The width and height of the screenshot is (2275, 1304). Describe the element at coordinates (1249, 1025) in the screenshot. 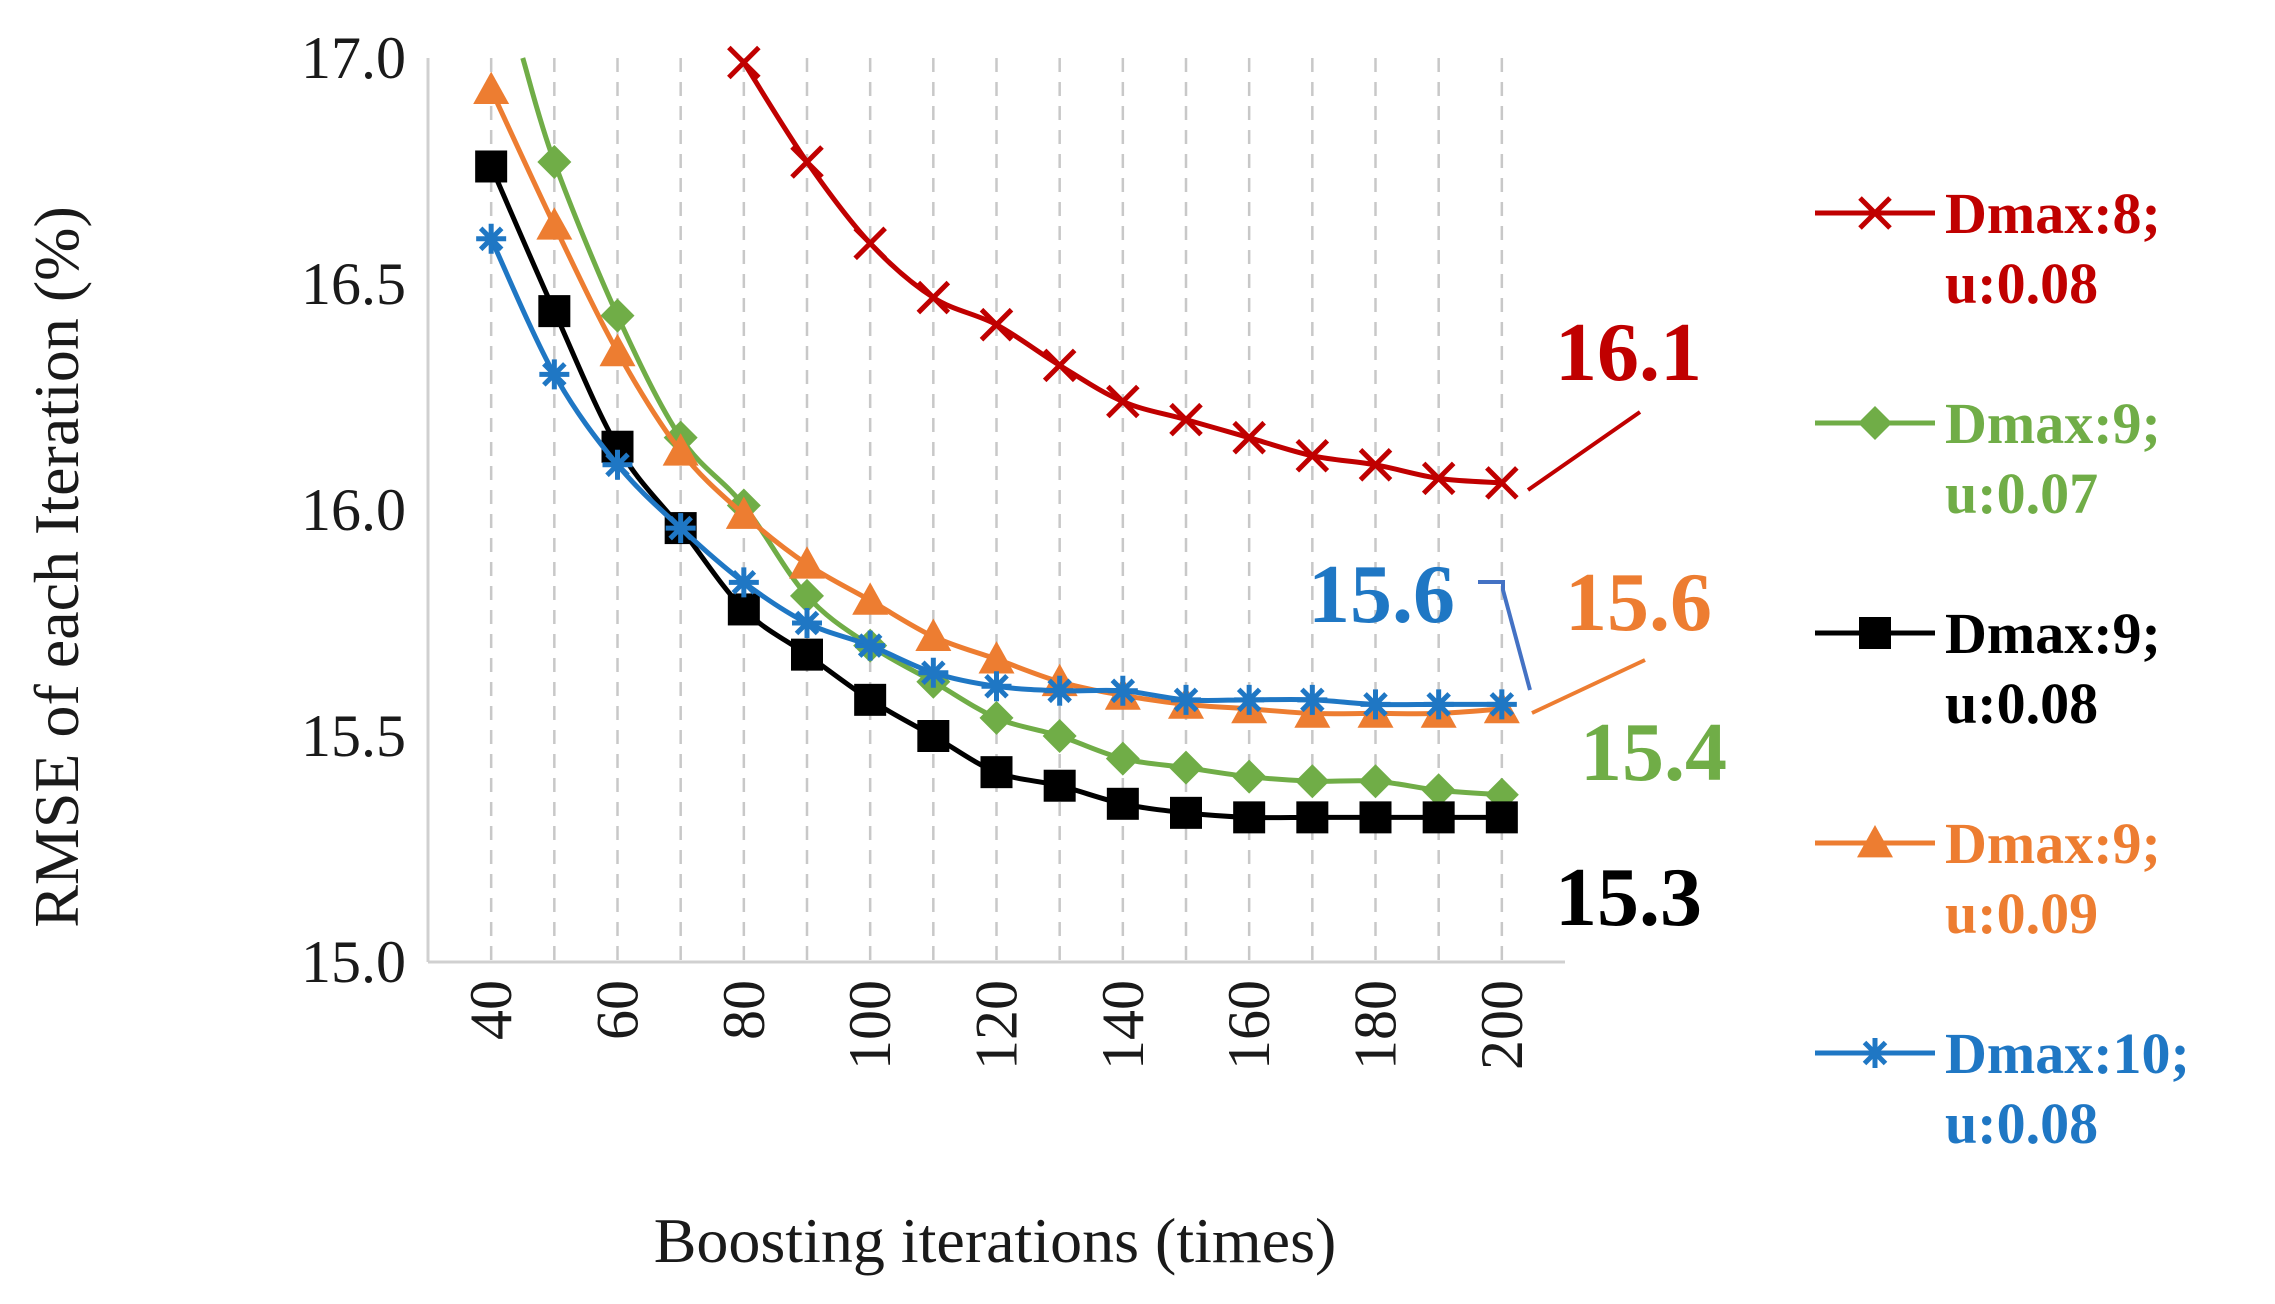

I see `x-tick-label: 160` at that location.